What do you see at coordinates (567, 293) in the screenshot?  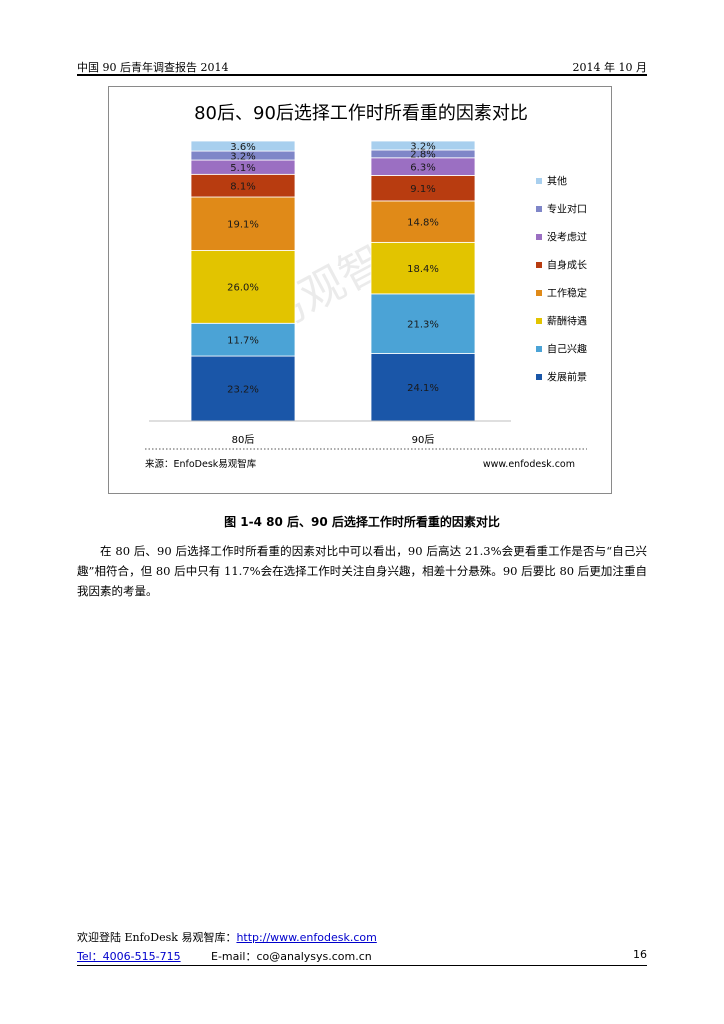 I see `legend-label: 工作稳定` at bounding box center [567, 293].